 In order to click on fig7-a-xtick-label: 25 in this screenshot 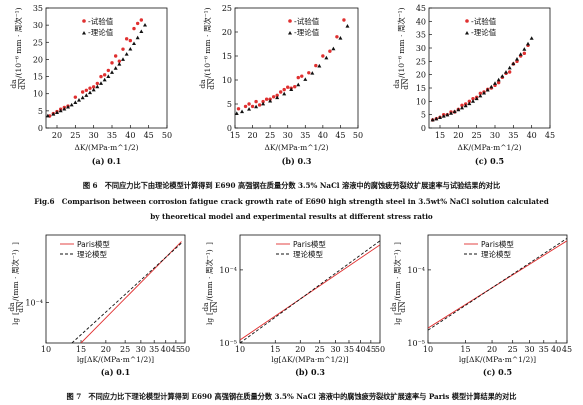, I will do `click(125, 349)`.